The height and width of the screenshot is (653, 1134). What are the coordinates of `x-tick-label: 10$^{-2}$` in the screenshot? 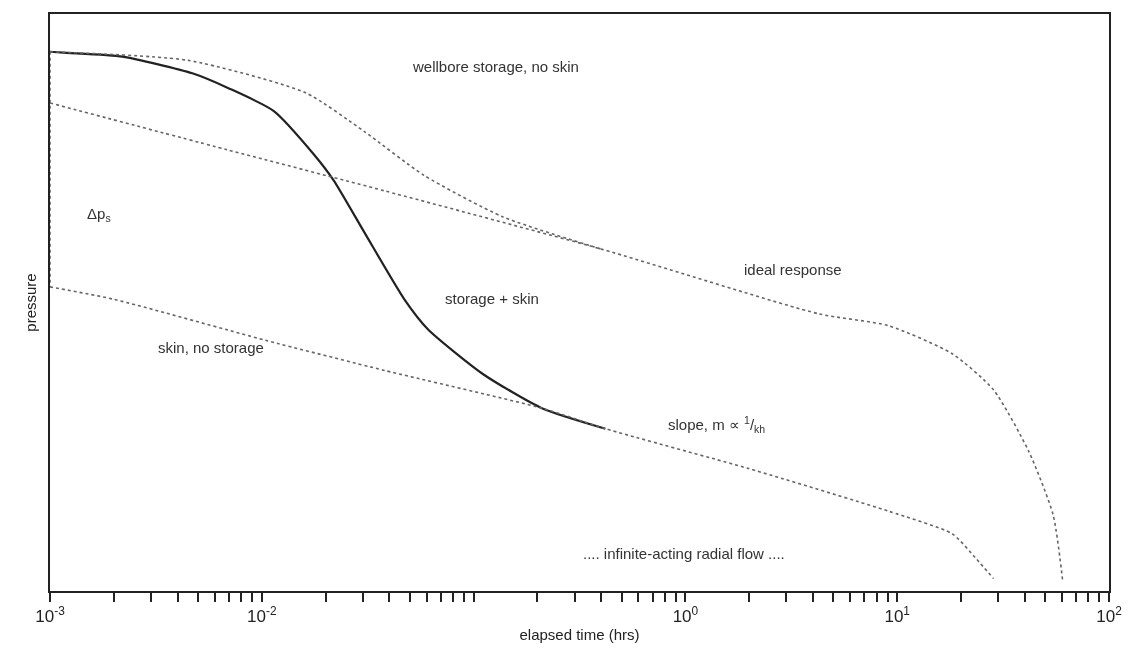 It's located at (262, 615).